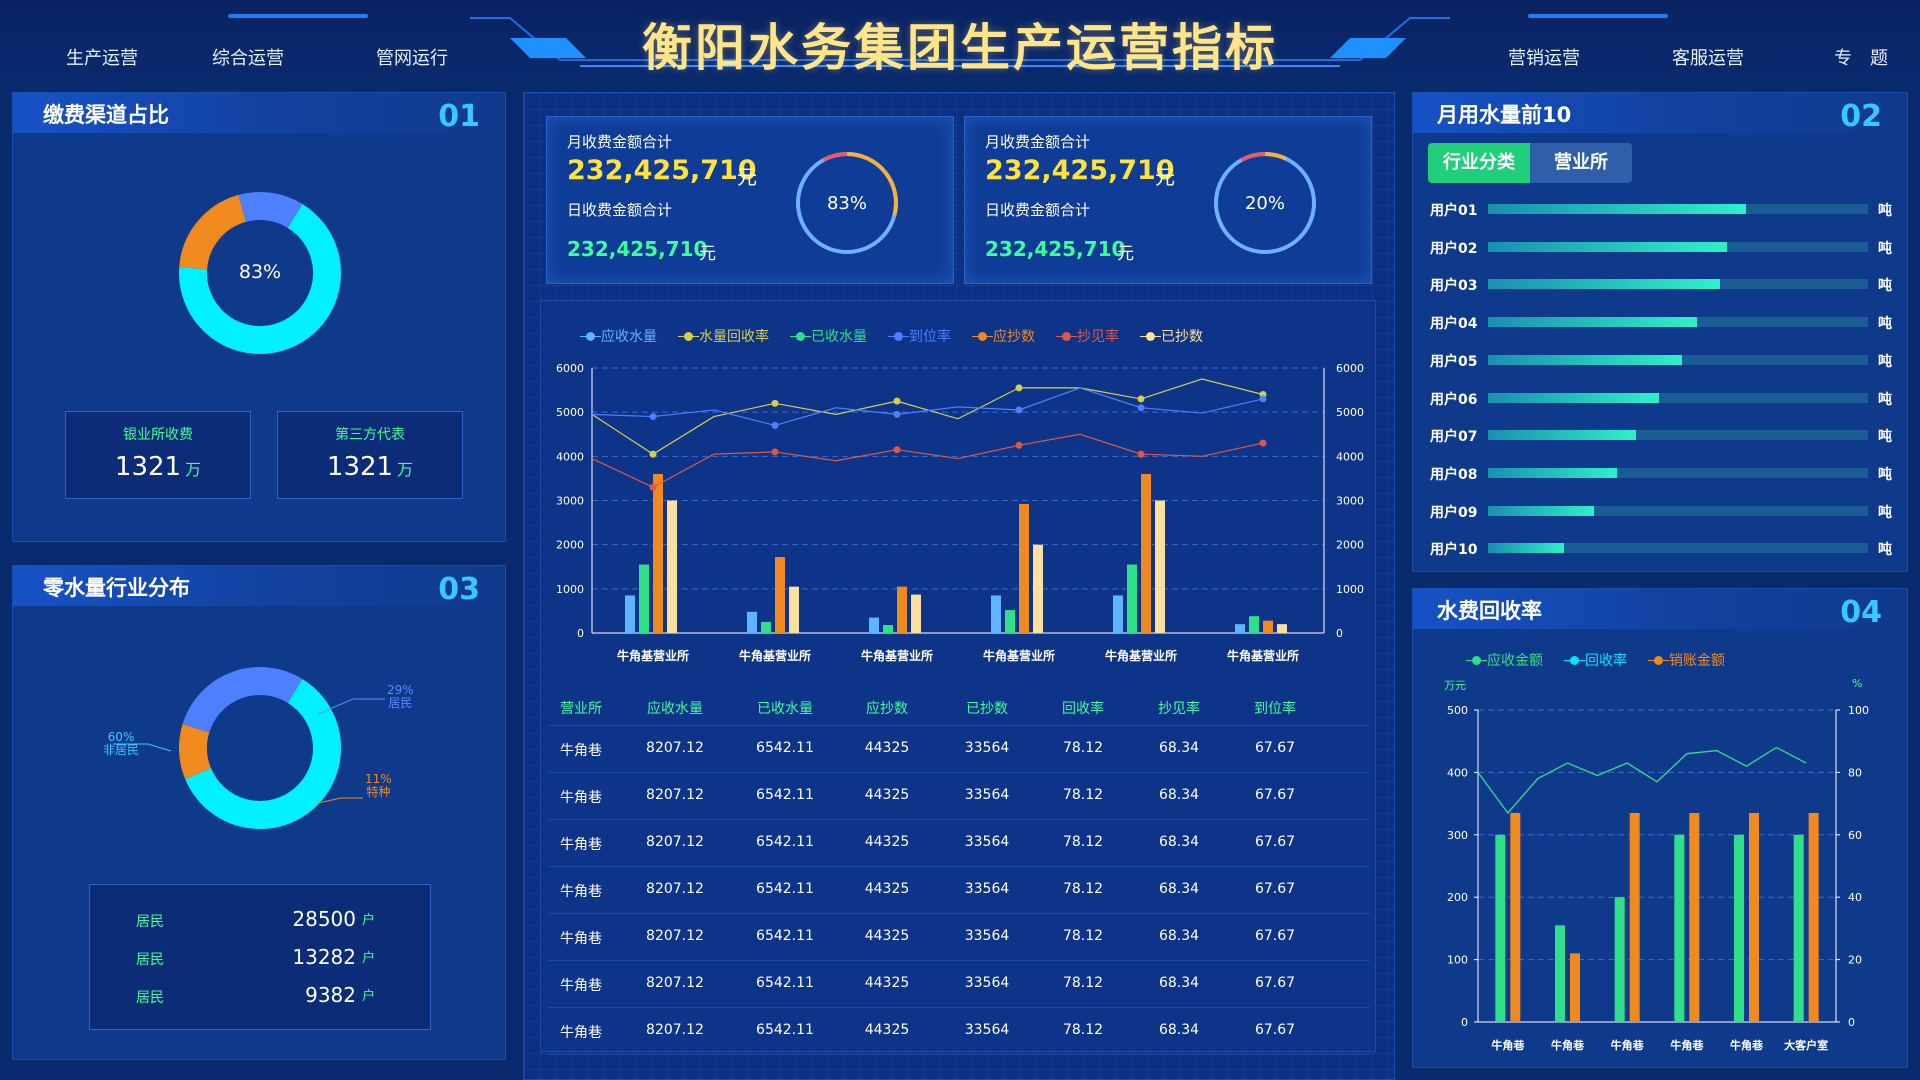 This screenshot has width=1920, height=1080. What do you see at coordinates (835, 157) in the screenshot?
I see `ring-accent` at bounding box center [835, 157].